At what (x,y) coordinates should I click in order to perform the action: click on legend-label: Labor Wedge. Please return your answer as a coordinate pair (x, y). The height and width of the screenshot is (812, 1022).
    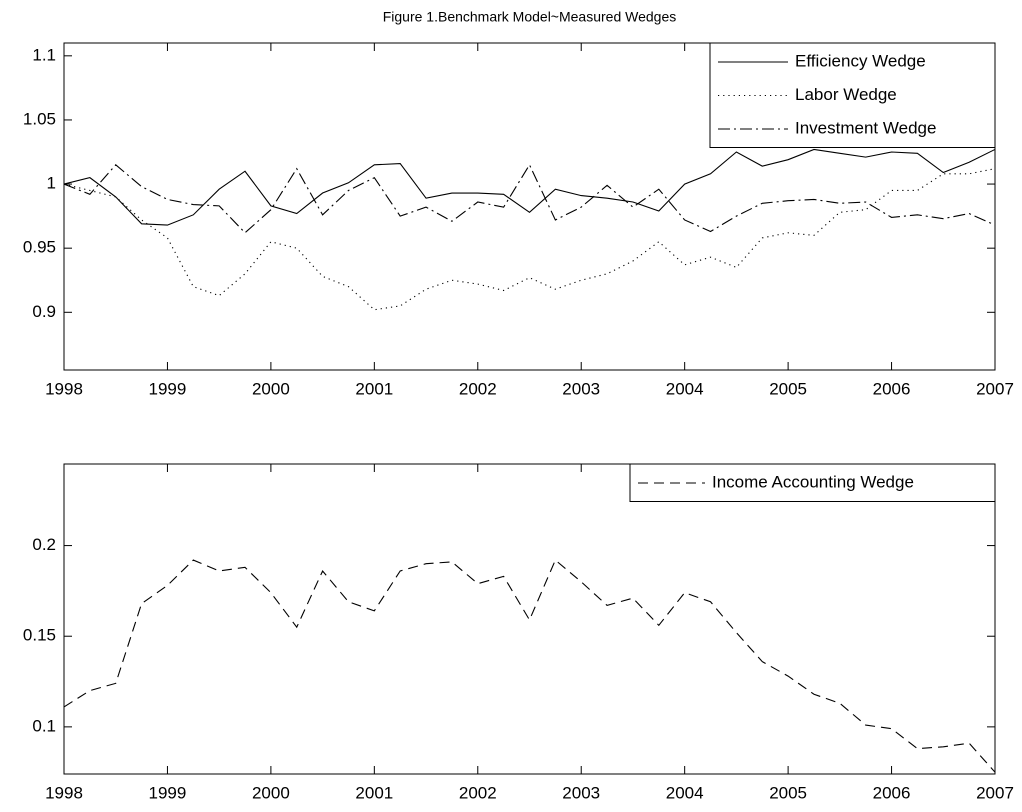
    Looking at the image, I should click on (846, 94).